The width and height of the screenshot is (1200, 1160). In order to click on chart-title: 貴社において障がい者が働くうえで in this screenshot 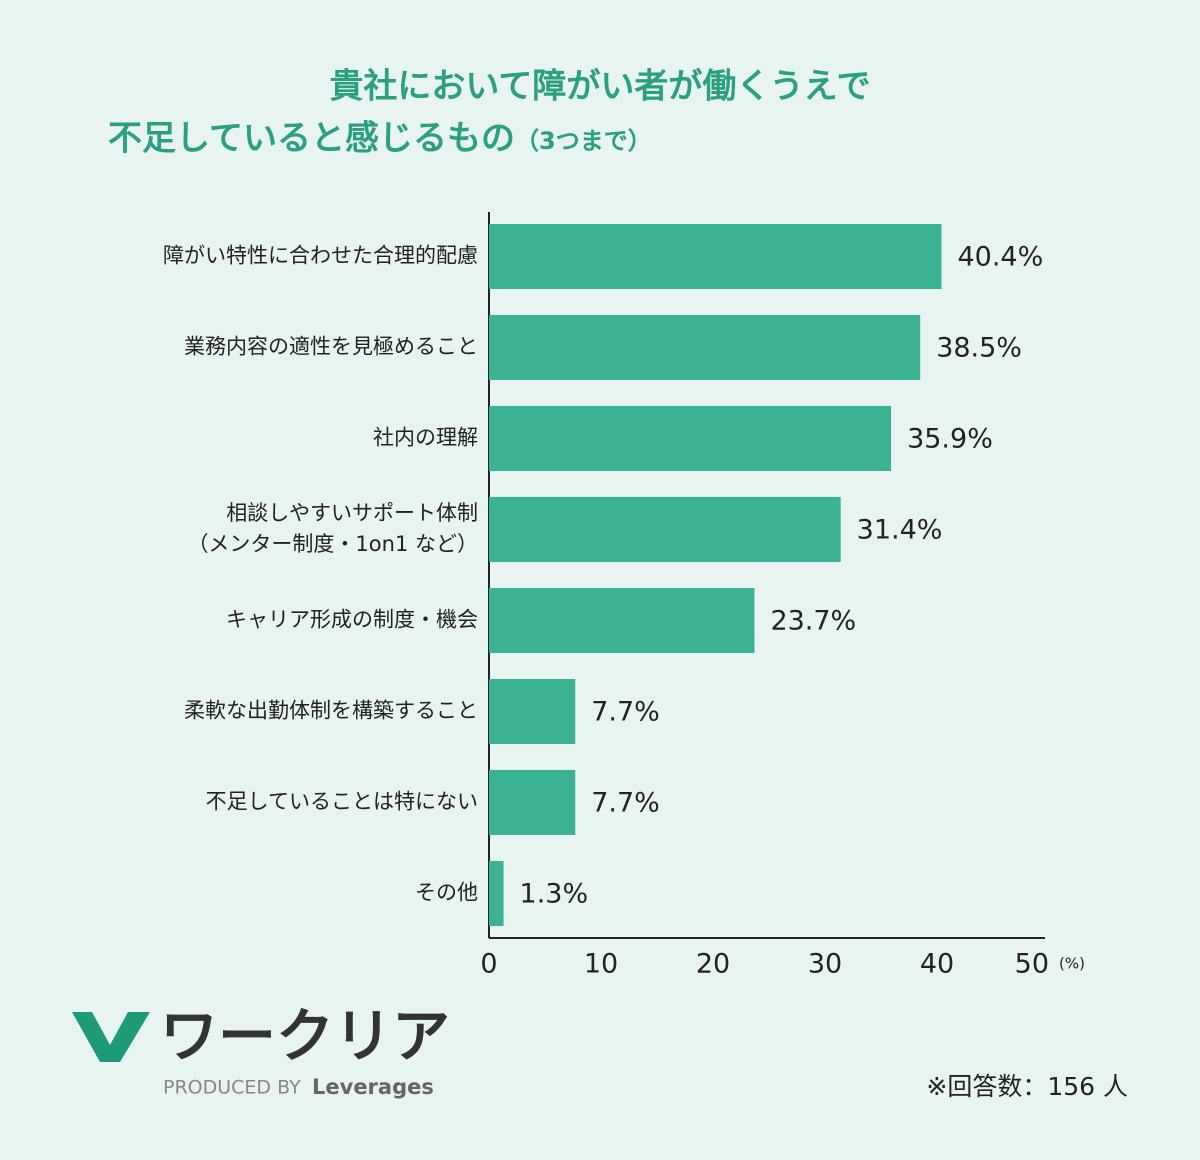, I will do `click(599, 87)`.